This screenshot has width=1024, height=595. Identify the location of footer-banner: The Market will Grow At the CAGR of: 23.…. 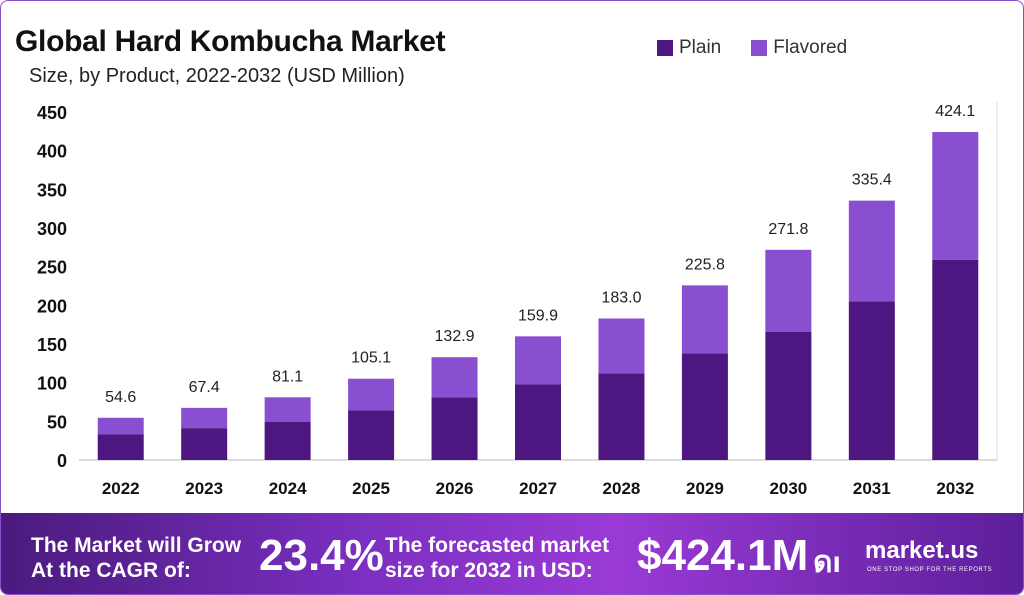
(512, 553).